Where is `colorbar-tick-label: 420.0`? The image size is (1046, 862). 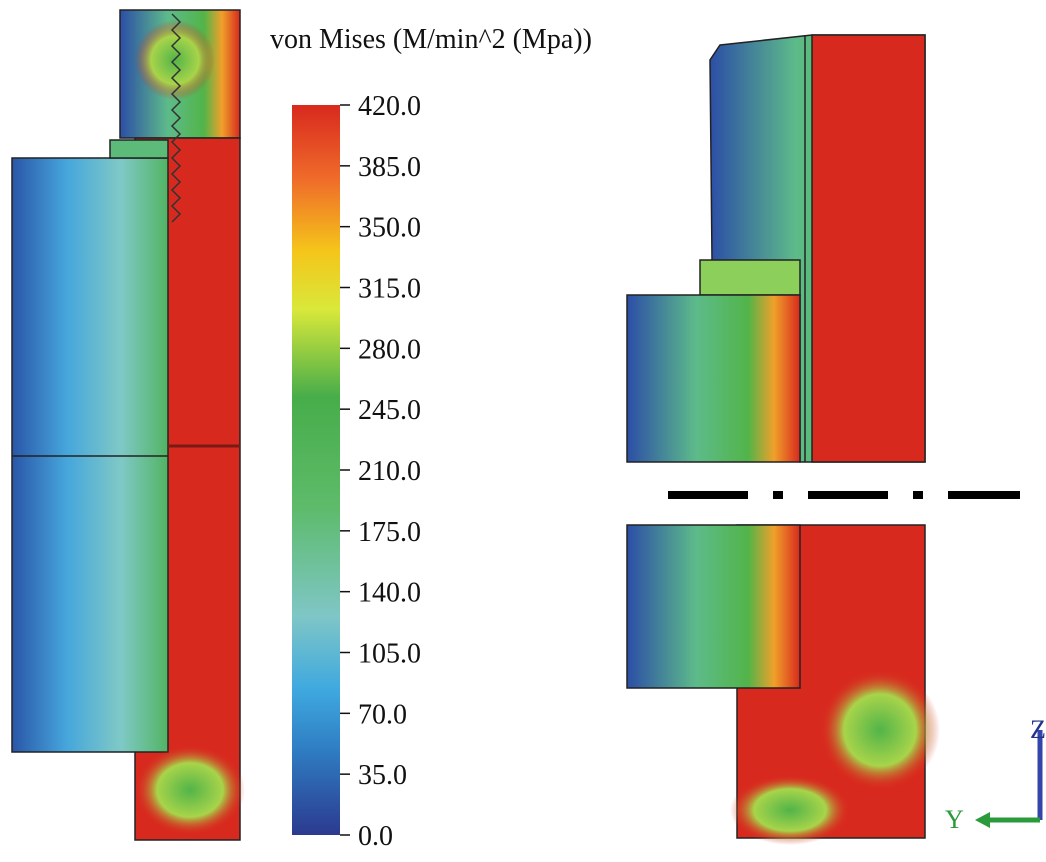 colorbar-tick-label: 420.0 is located at coordinates (389, 106).